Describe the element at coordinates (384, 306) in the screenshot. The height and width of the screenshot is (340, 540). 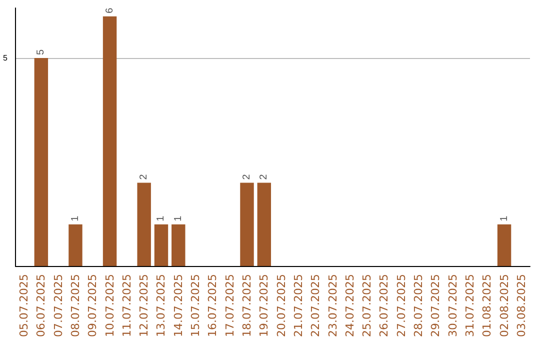
I see `x-tick-label: 26.07.2025` at that location.